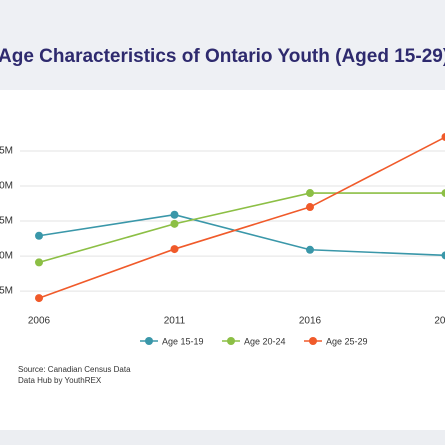 This screenshot has height=445, width=445. I want to click on legend-label: Age 25-29, so click(347, 341).